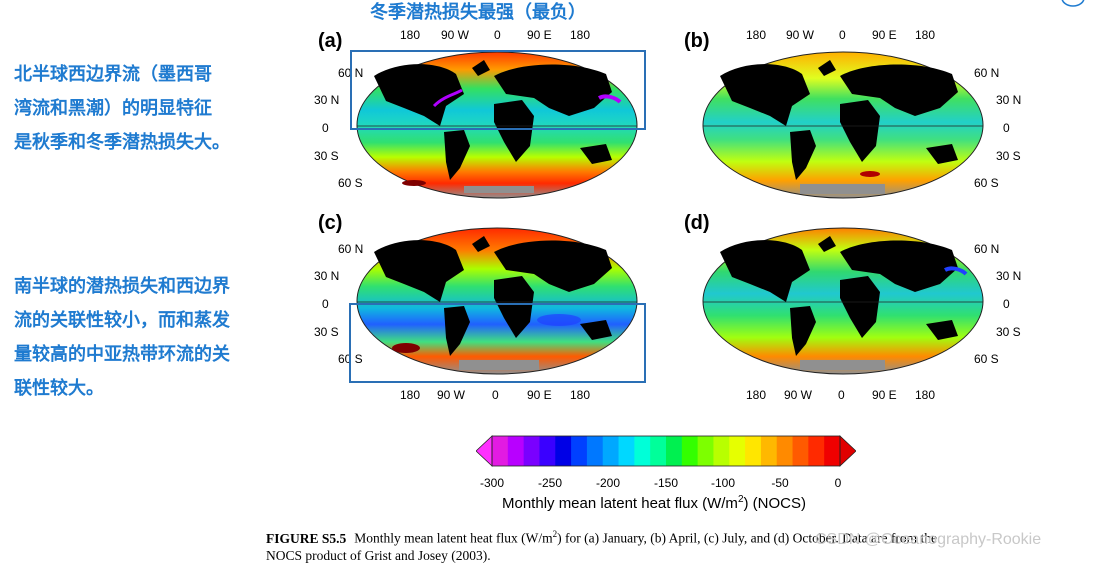 Image resolution: width=1097 pixels, height=564 pixels. What do you see at coordinates (798, 395) in the screenshot?
I see `lon-tick-d-2: 90 W` at bounding box center [798, 395].